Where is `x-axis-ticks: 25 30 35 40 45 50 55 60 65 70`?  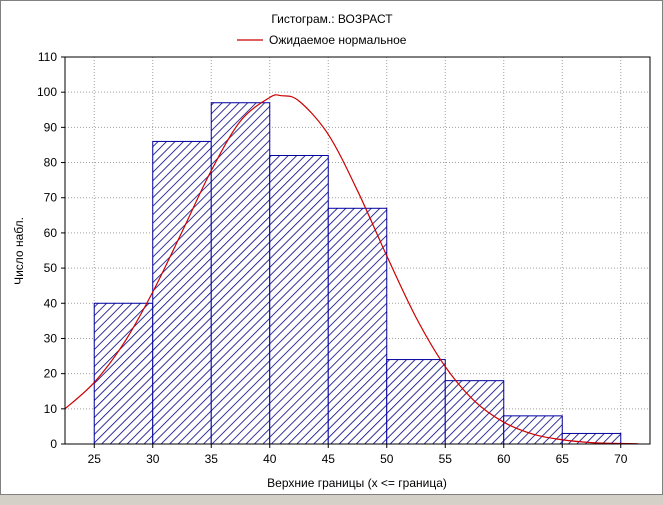
x-axis-ticks: 25 30 35 40 45 50 55 60 65 70 is located at coordinates (358, 455).